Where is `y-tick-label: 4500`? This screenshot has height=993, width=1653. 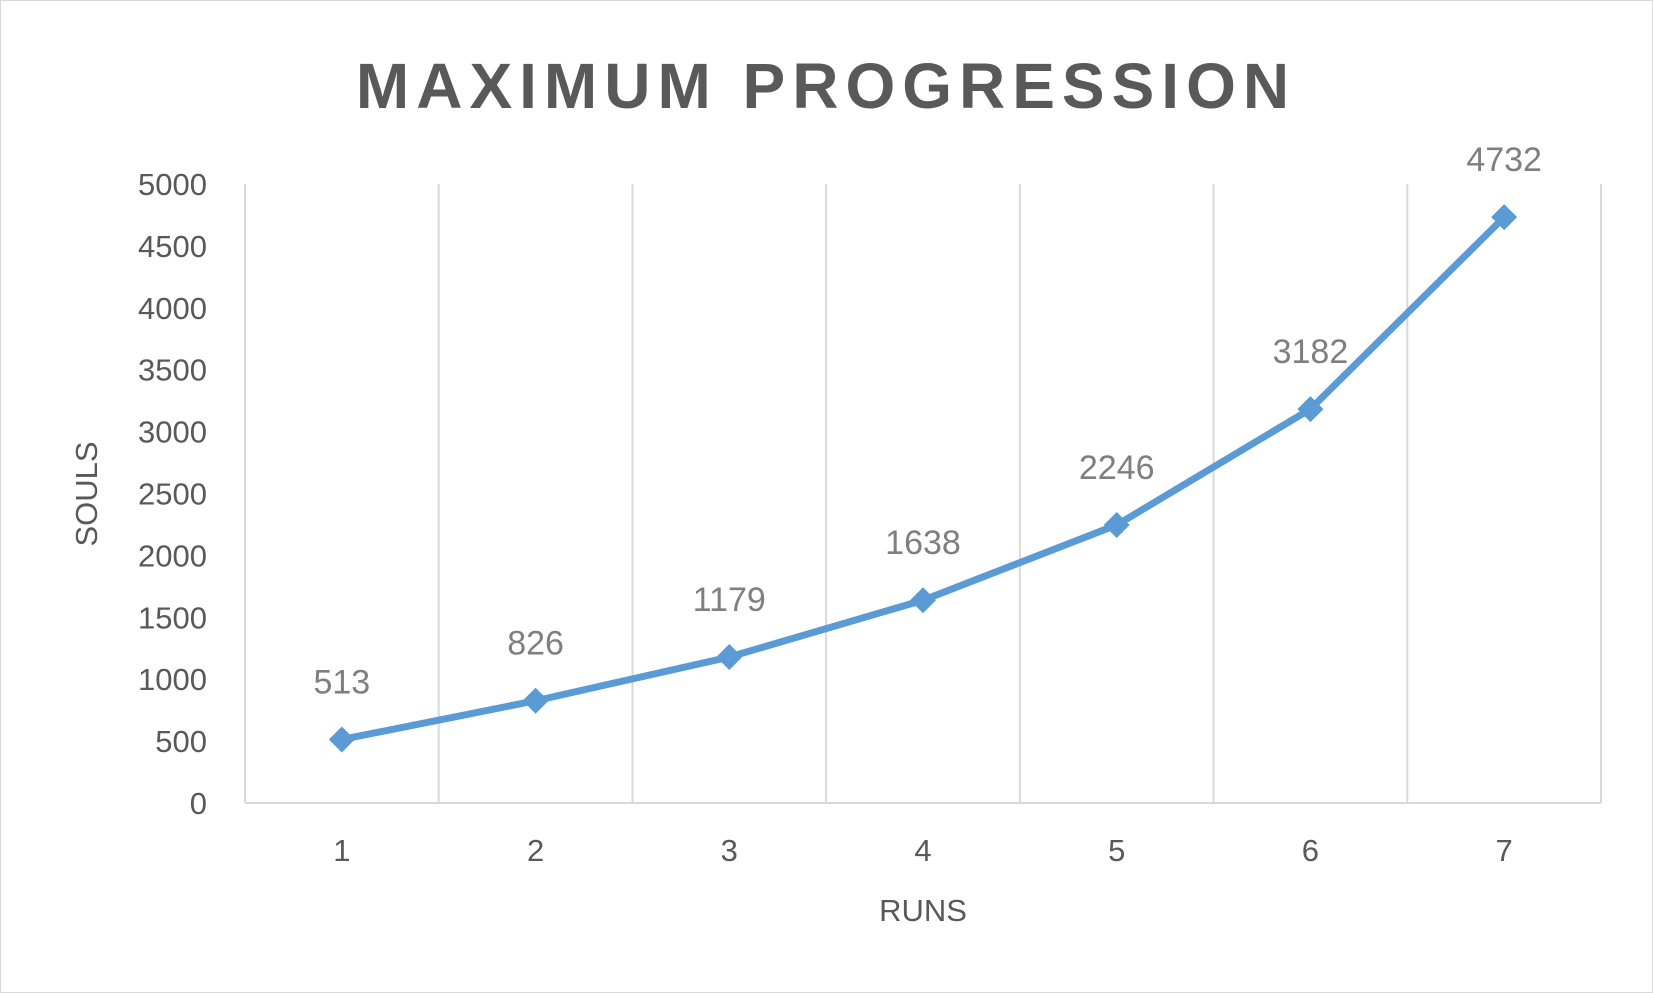 y-tick-label: 4500 is located at coordinates (172, 246).